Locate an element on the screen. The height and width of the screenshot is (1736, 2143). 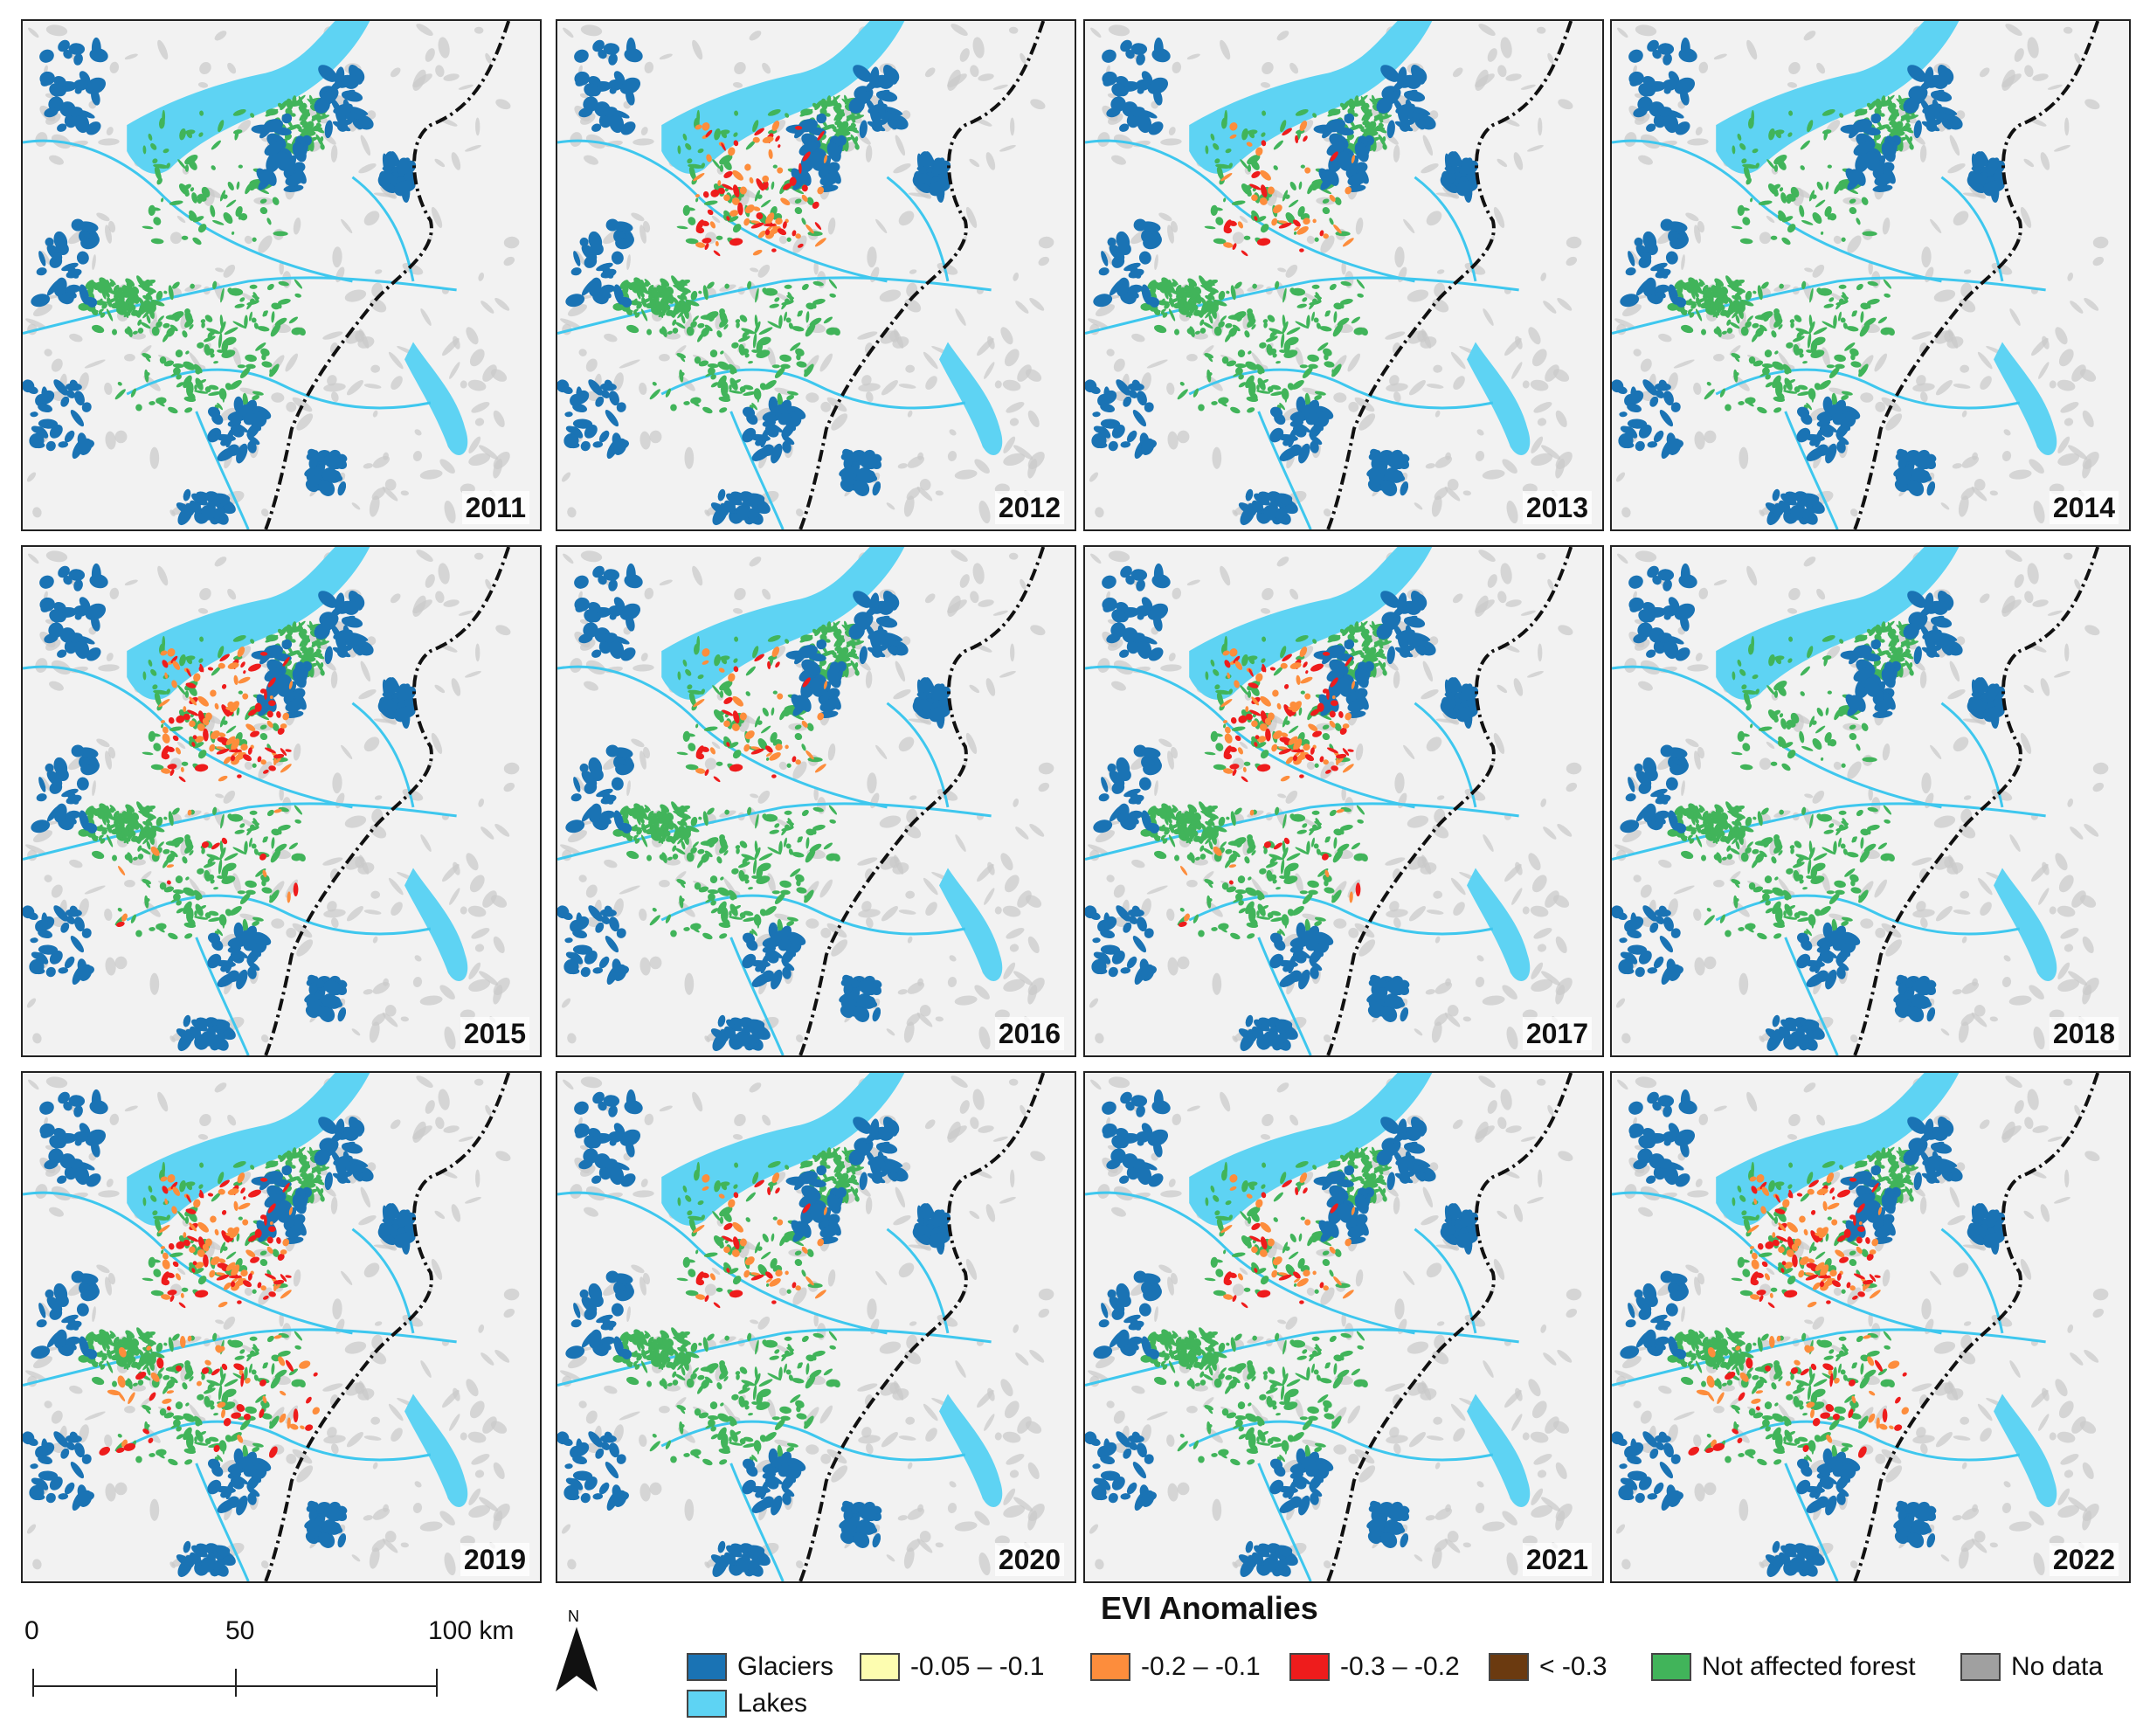
year-label: 2020 is located at coordinates (1029, 1560).